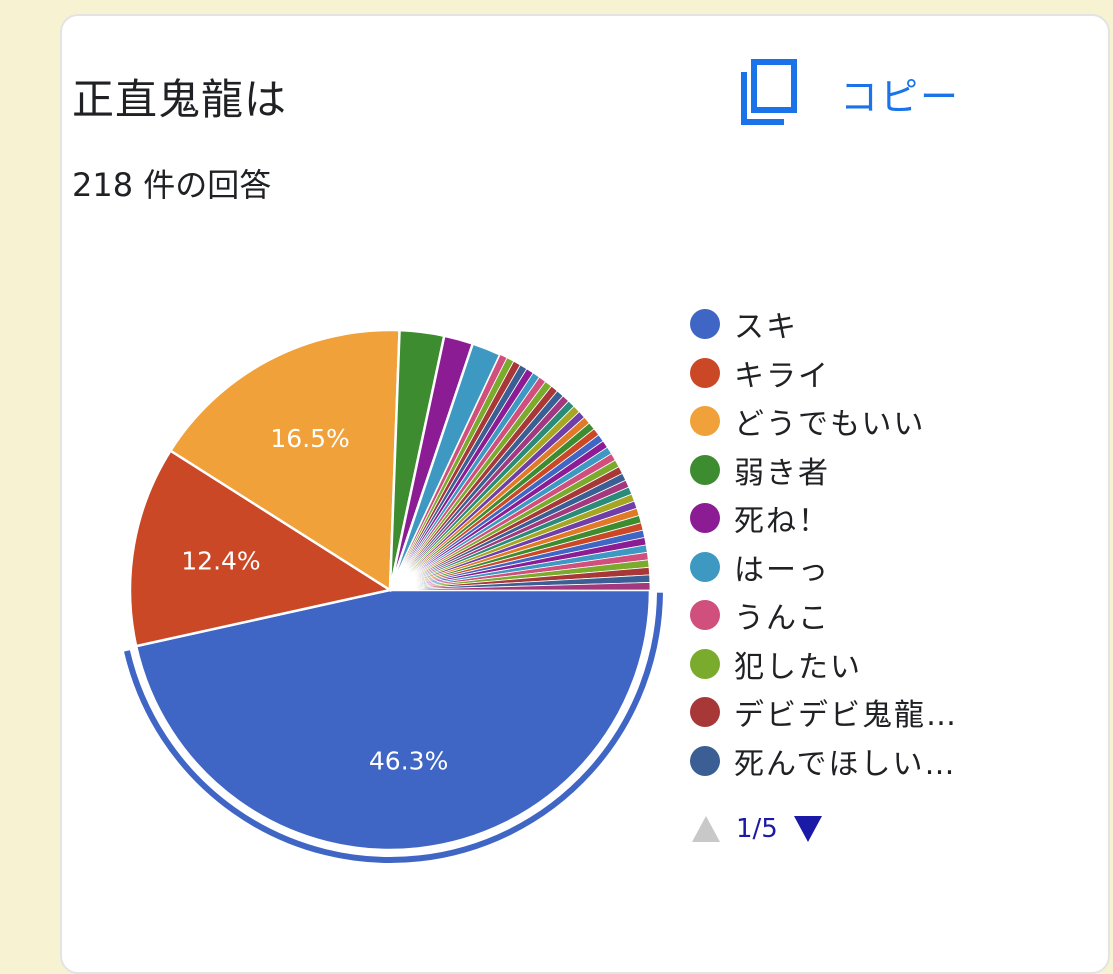 This screenshot has width=1113, height=974. What do you see at coordinates (782, 619) in the screenshot?
I see `legend-label: うんこ` at bounding box center [782, 619].